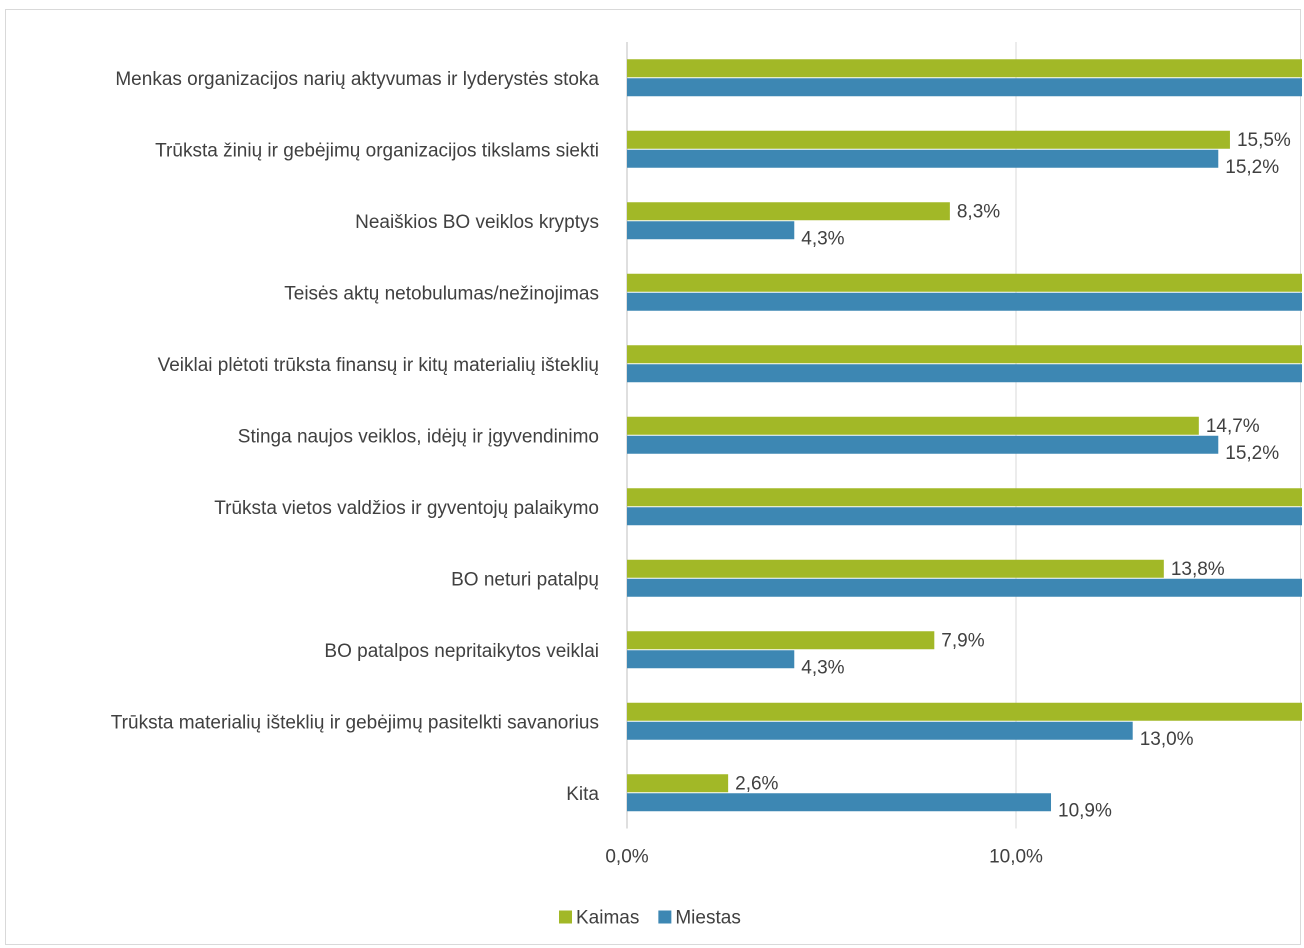 The height and width of the screenshot is (948, 1304). I want to click on data-label-kaimas: 8,3%, so click(978, 211).